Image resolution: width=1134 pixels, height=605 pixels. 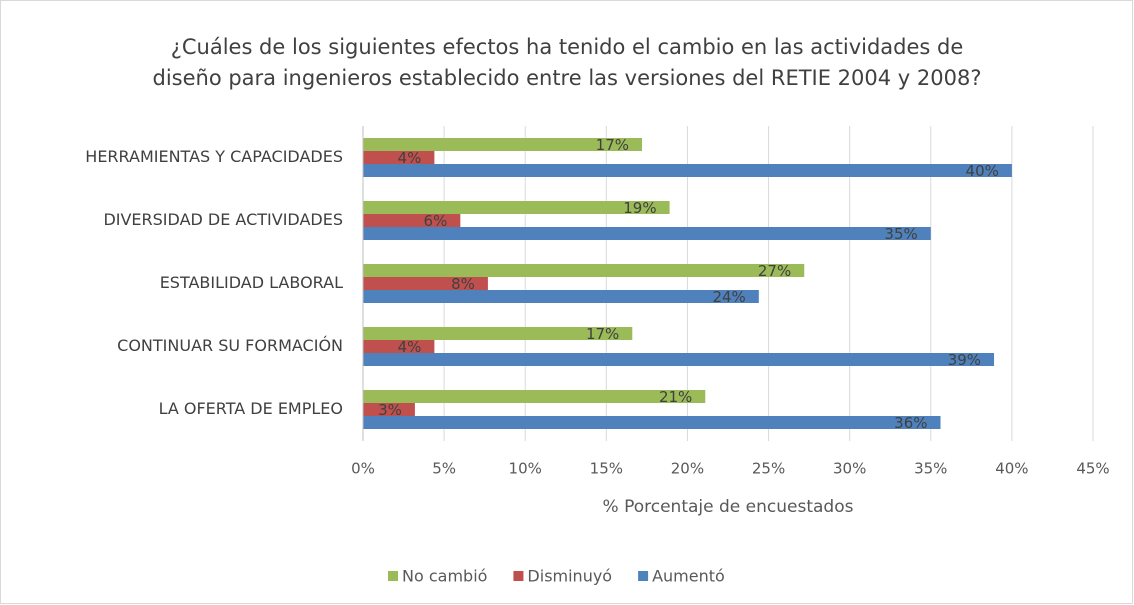 I want to click on data-label: 8%, so click(x=463, y=284).